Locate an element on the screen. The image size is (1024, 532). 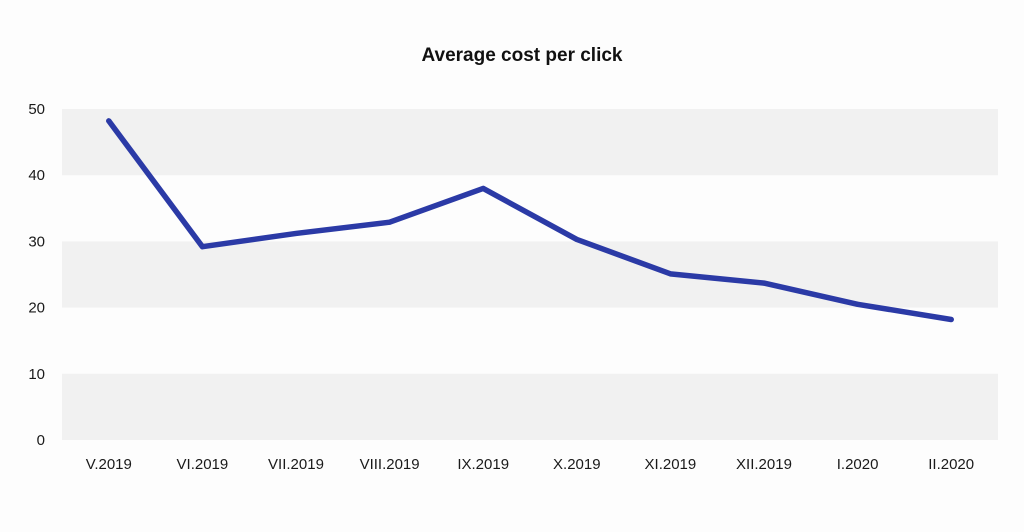
y-tick-label: 10 is located at coordinates (36, 374).